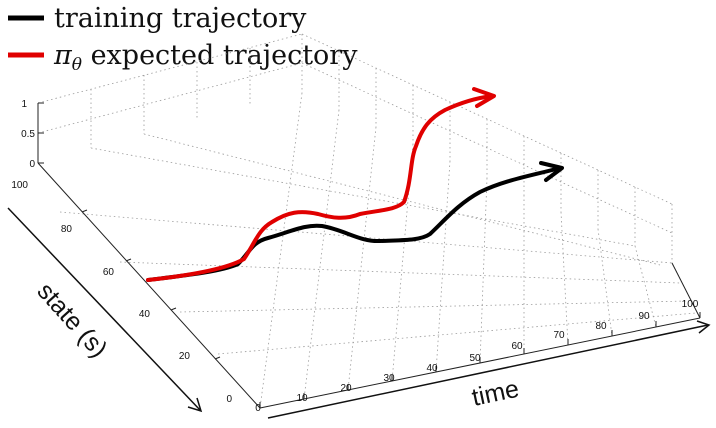 The height and width of the screenshot is (428, 716). Describe the element at coordinates (559, 335) in the screenshot. I see `time-tick-label: 70` at that location.